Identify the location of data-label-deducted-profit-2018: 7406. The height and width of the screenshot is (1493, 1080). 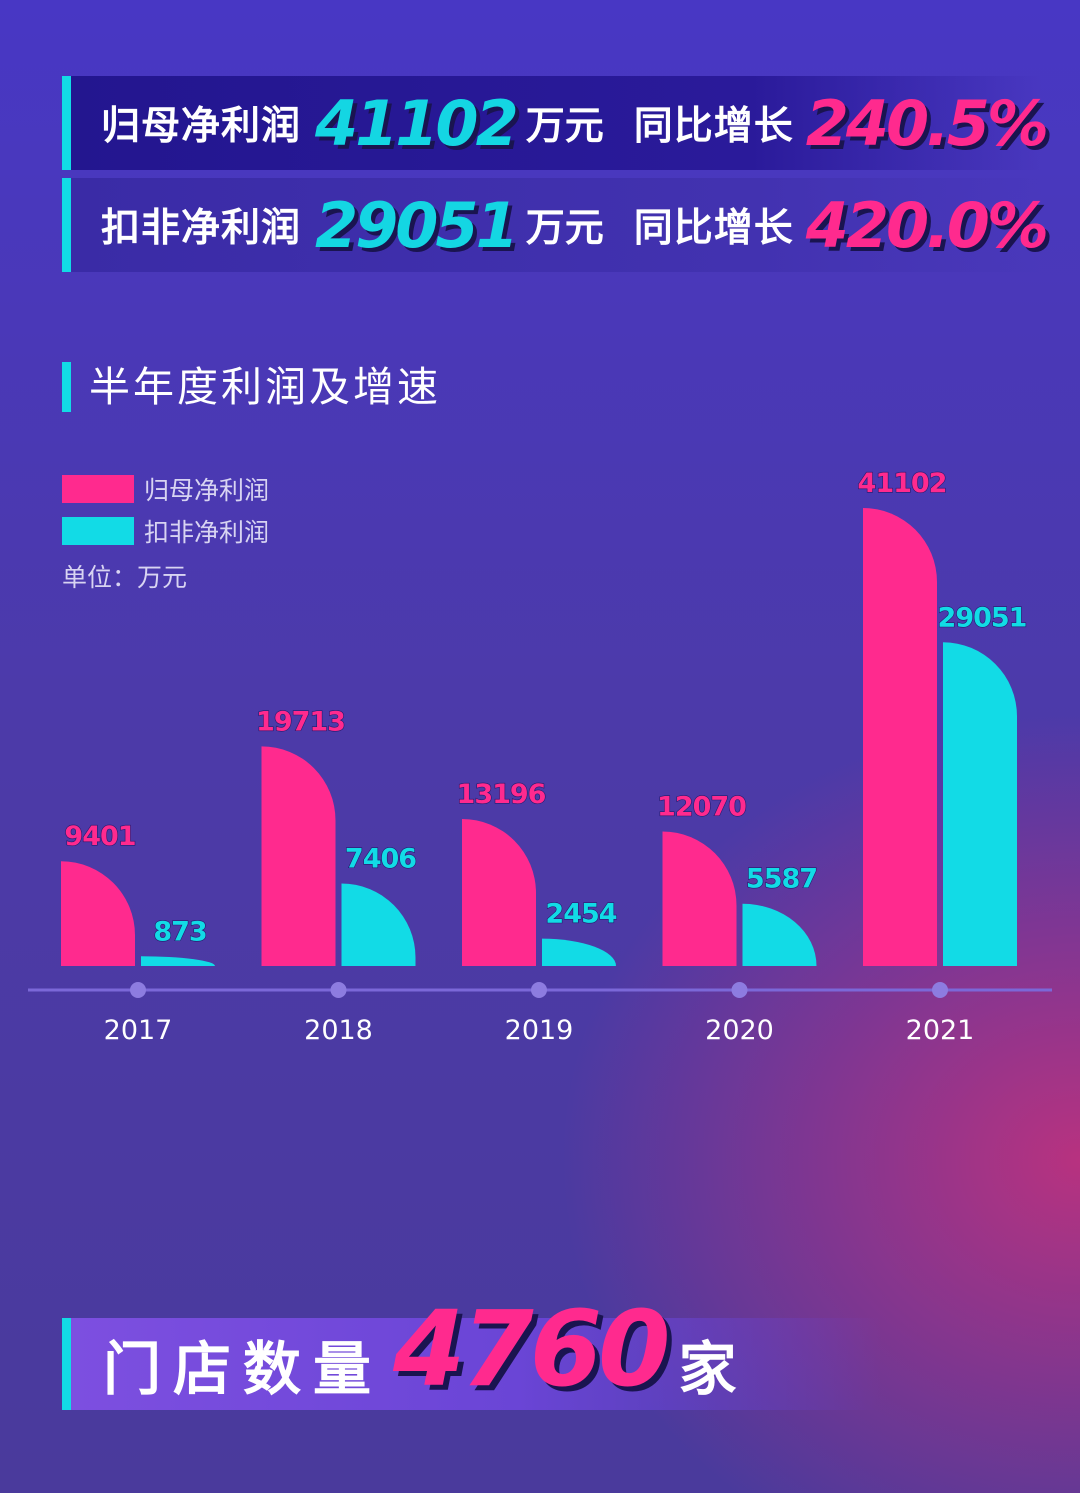
(380, 858).